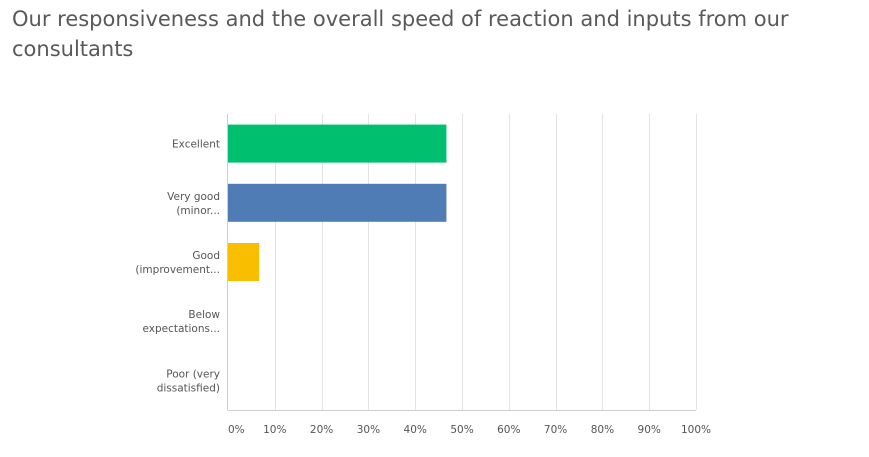 This screenshot has width=869, height=457. What do you see at coordinates (368, 430) in the screenshot?
I see `x-tick-label: 30%` at bounding box center [368, 430].